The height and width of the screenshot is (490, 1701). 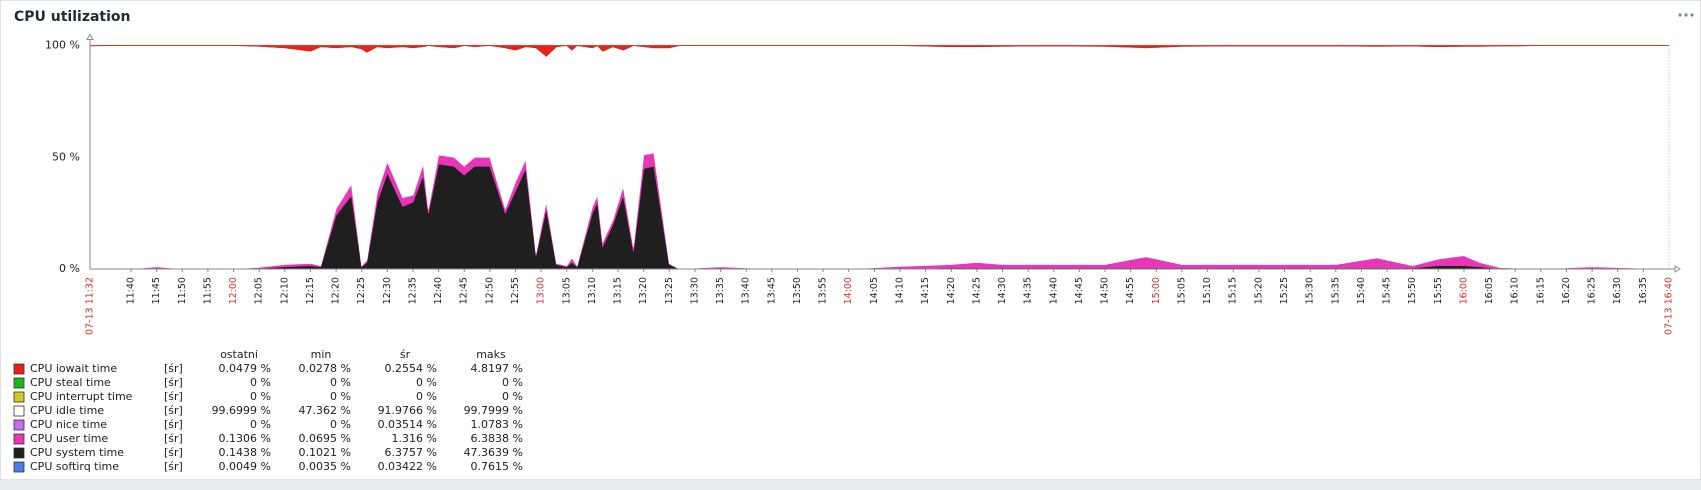 I want to click on x-tick-label: 16:20, so click(x=1566, y=290).